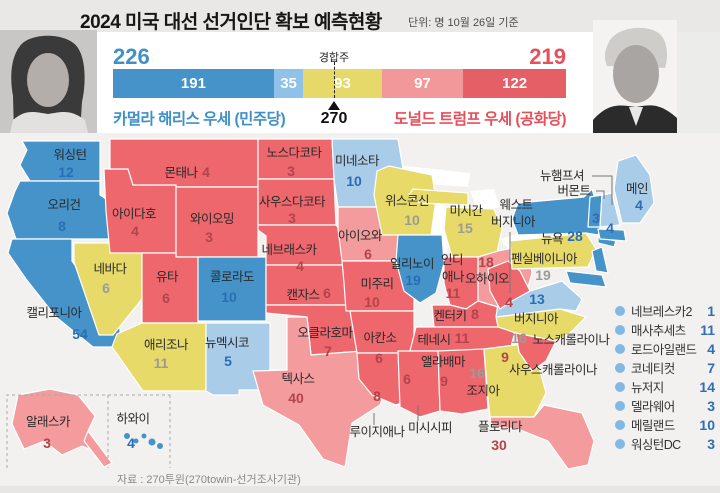 The height and width of the screenshot is (493, 720). I want to click on state-texas, so click(321, 392).